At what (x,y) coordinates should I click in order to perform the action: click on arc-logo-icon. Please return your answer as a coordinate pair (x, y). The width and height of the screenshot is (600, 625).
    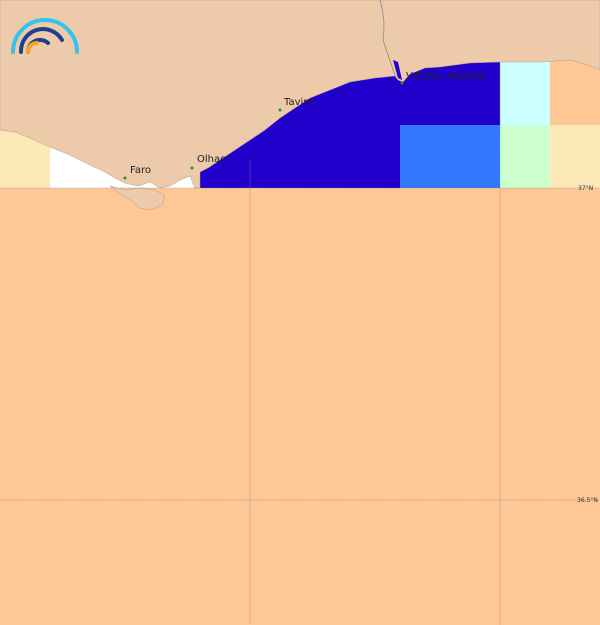
    Looking at the image, I should click on (45, 36).